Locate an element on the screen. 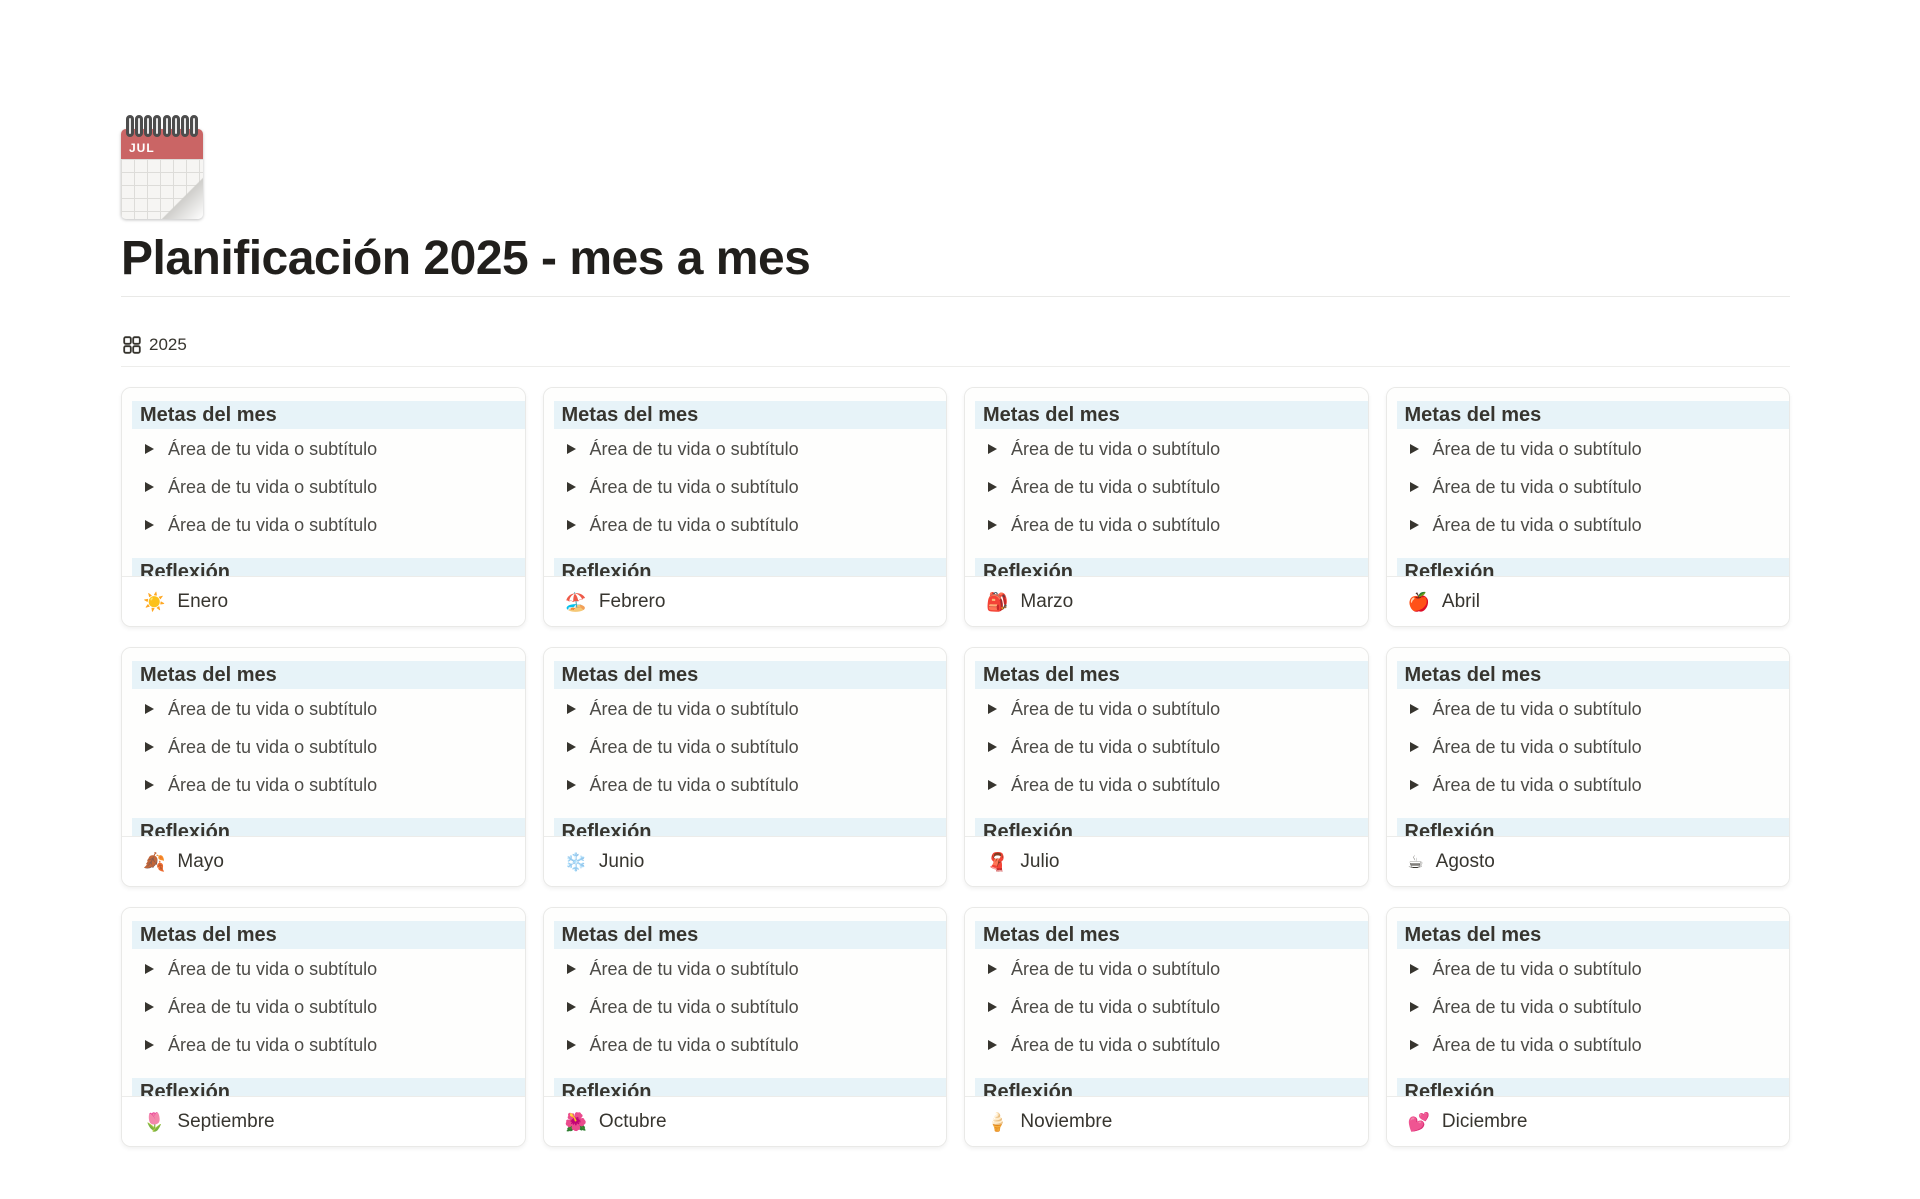 The height and width of the screenshot is (1199, 1920). card-title-row: ☀️ Enero is located at coordinates (323, 601).